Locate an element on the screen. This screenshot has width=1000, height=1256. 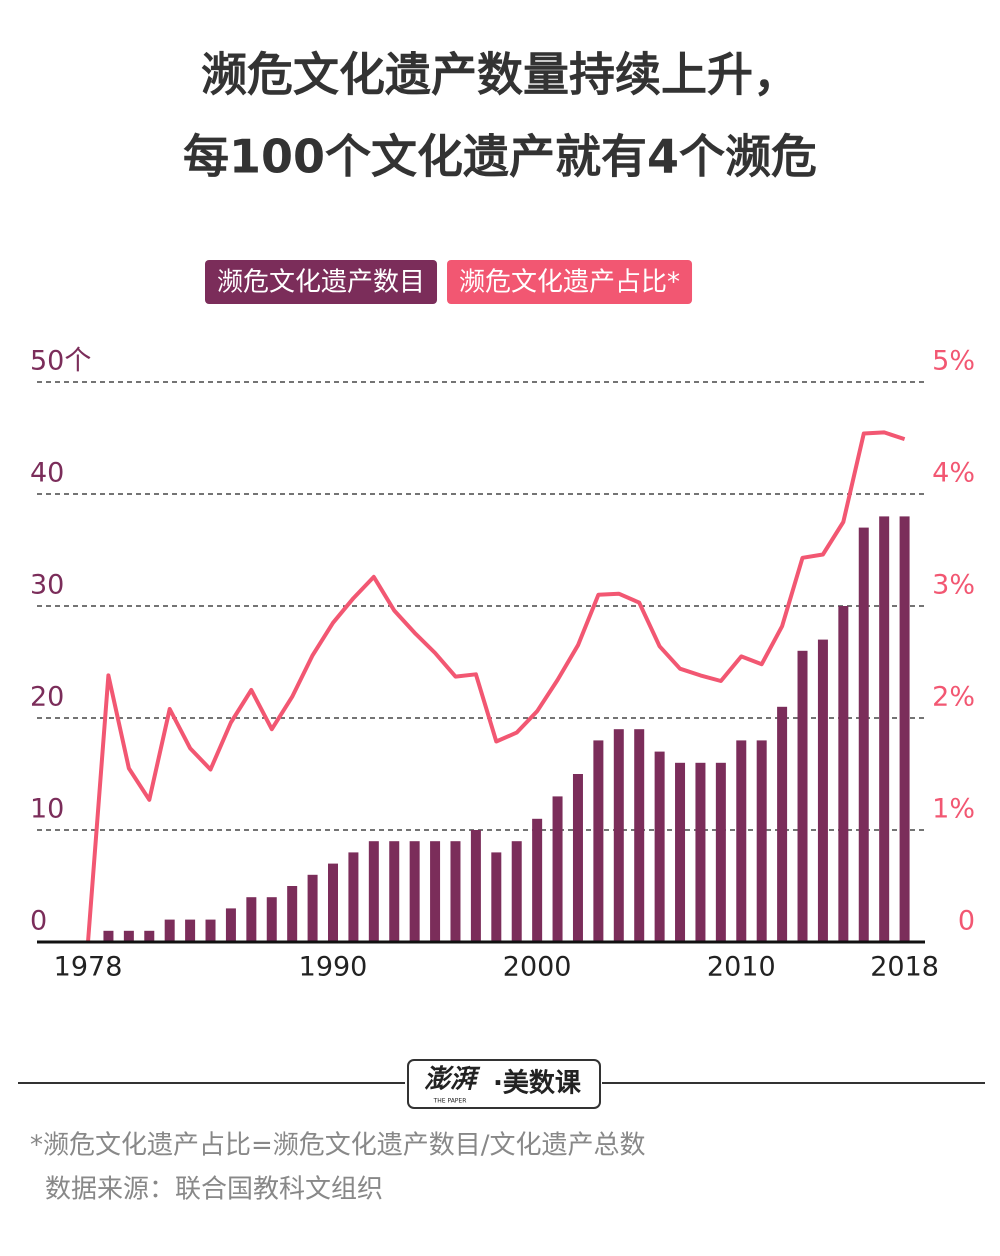
x-tick-label: 1990 is located at coordinates (333, 967).